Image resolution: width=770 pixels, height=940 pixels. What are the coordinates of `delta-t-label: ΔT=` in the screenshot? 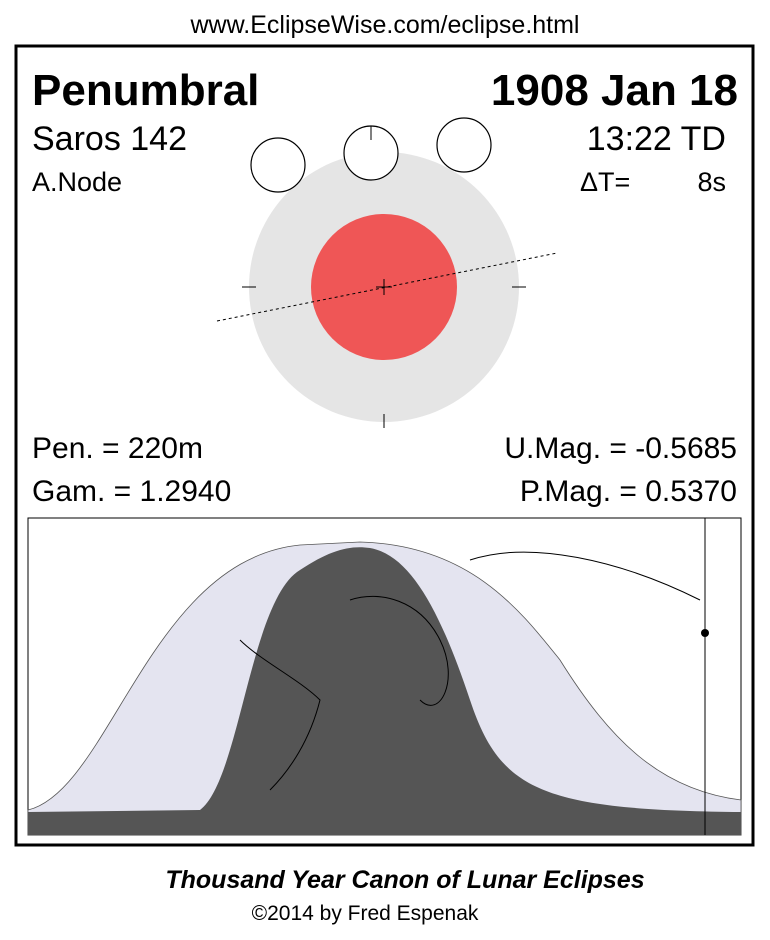 It's located at (605, 182).